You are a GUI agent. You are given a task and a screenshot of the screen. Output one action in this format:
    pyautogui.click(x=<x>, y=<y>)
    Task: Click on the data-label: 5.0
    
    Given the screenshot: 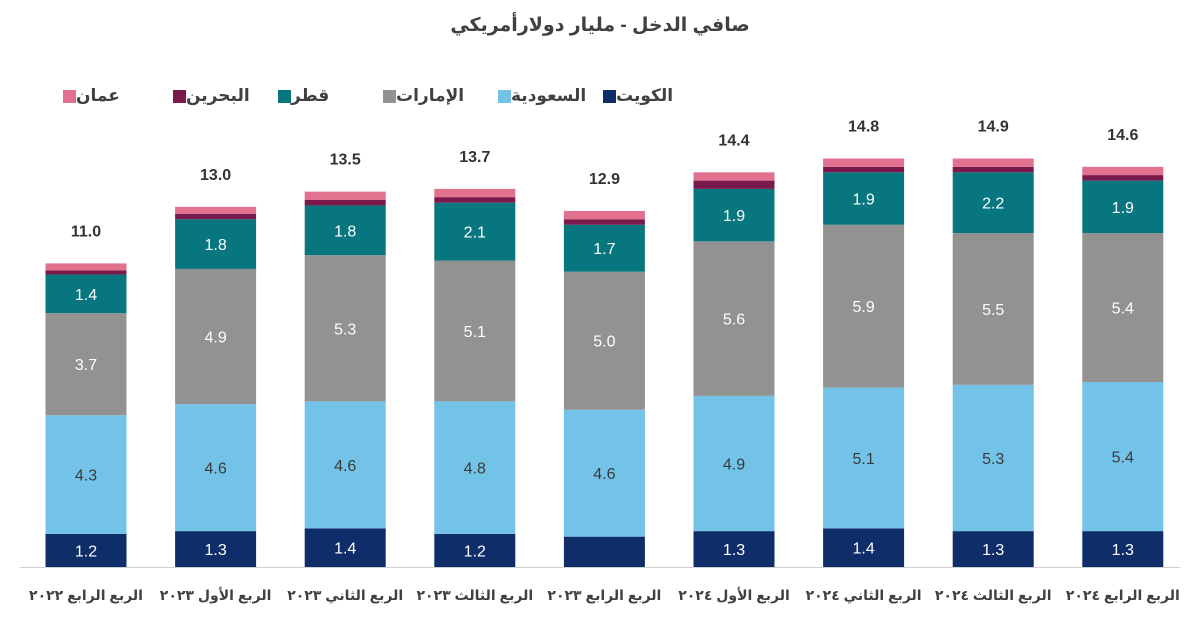 What is the action you would take?
    pyautogui.click(x=604, y=342)
    